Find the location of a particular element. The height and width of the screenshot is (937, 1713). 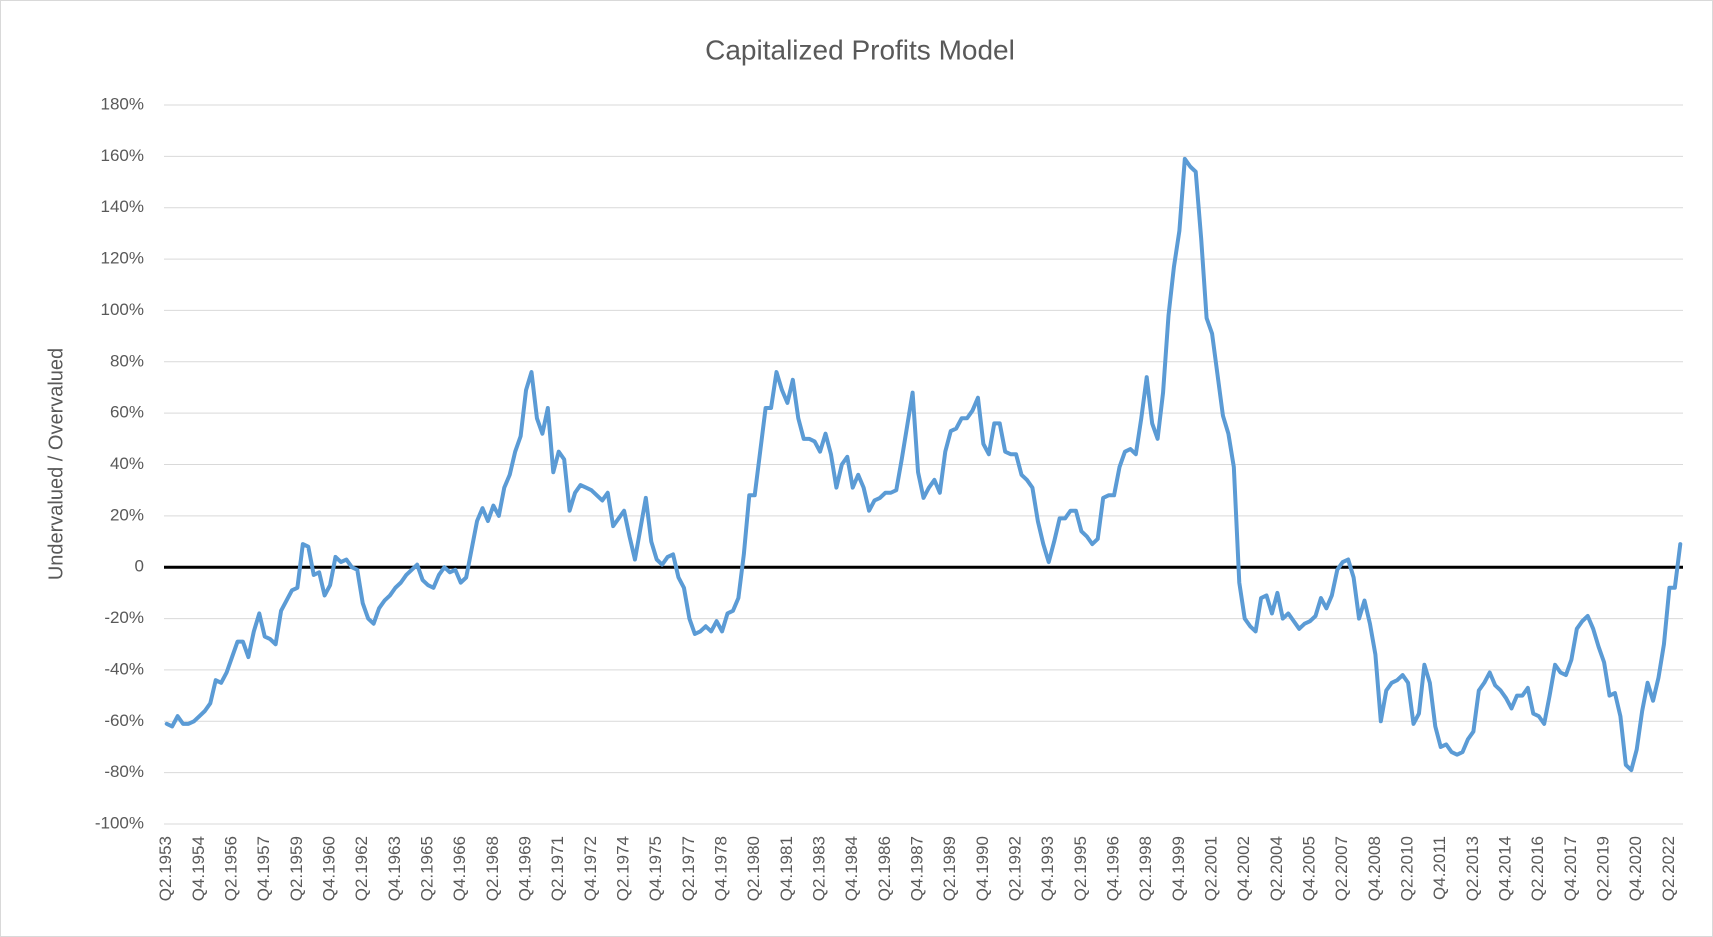

x-tick-label: Q4.2008 is located at coordinates (1374, 868).